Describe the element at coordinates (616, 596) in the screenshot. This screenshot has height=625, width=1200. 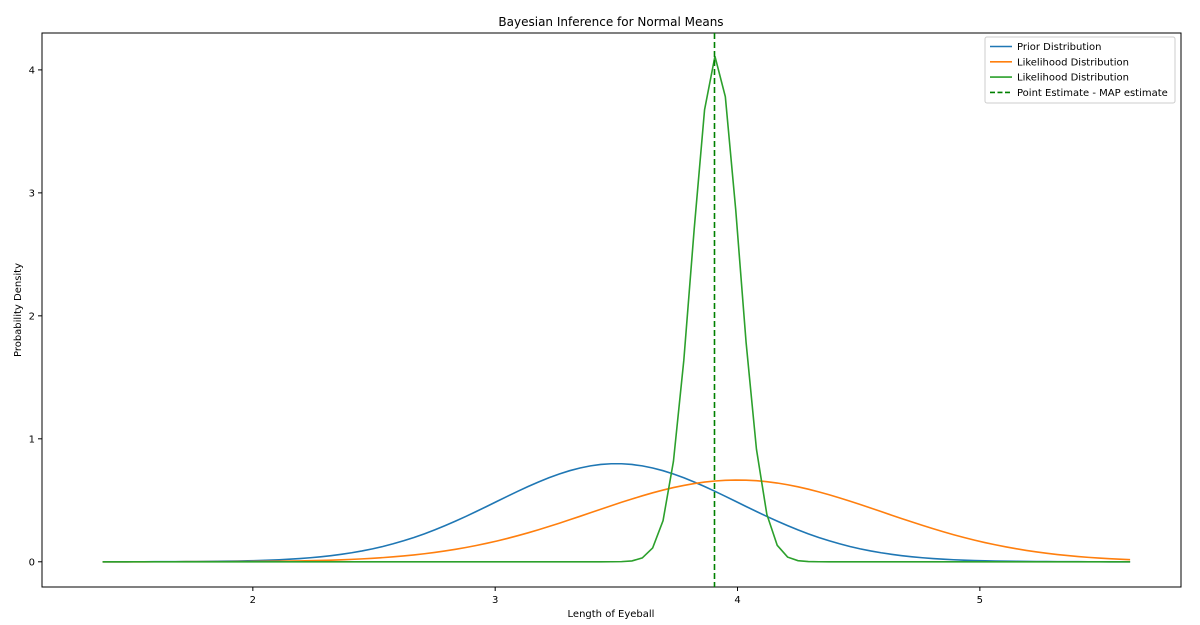
I see `x-axis-ticks: 2 3 4 5` at that location.